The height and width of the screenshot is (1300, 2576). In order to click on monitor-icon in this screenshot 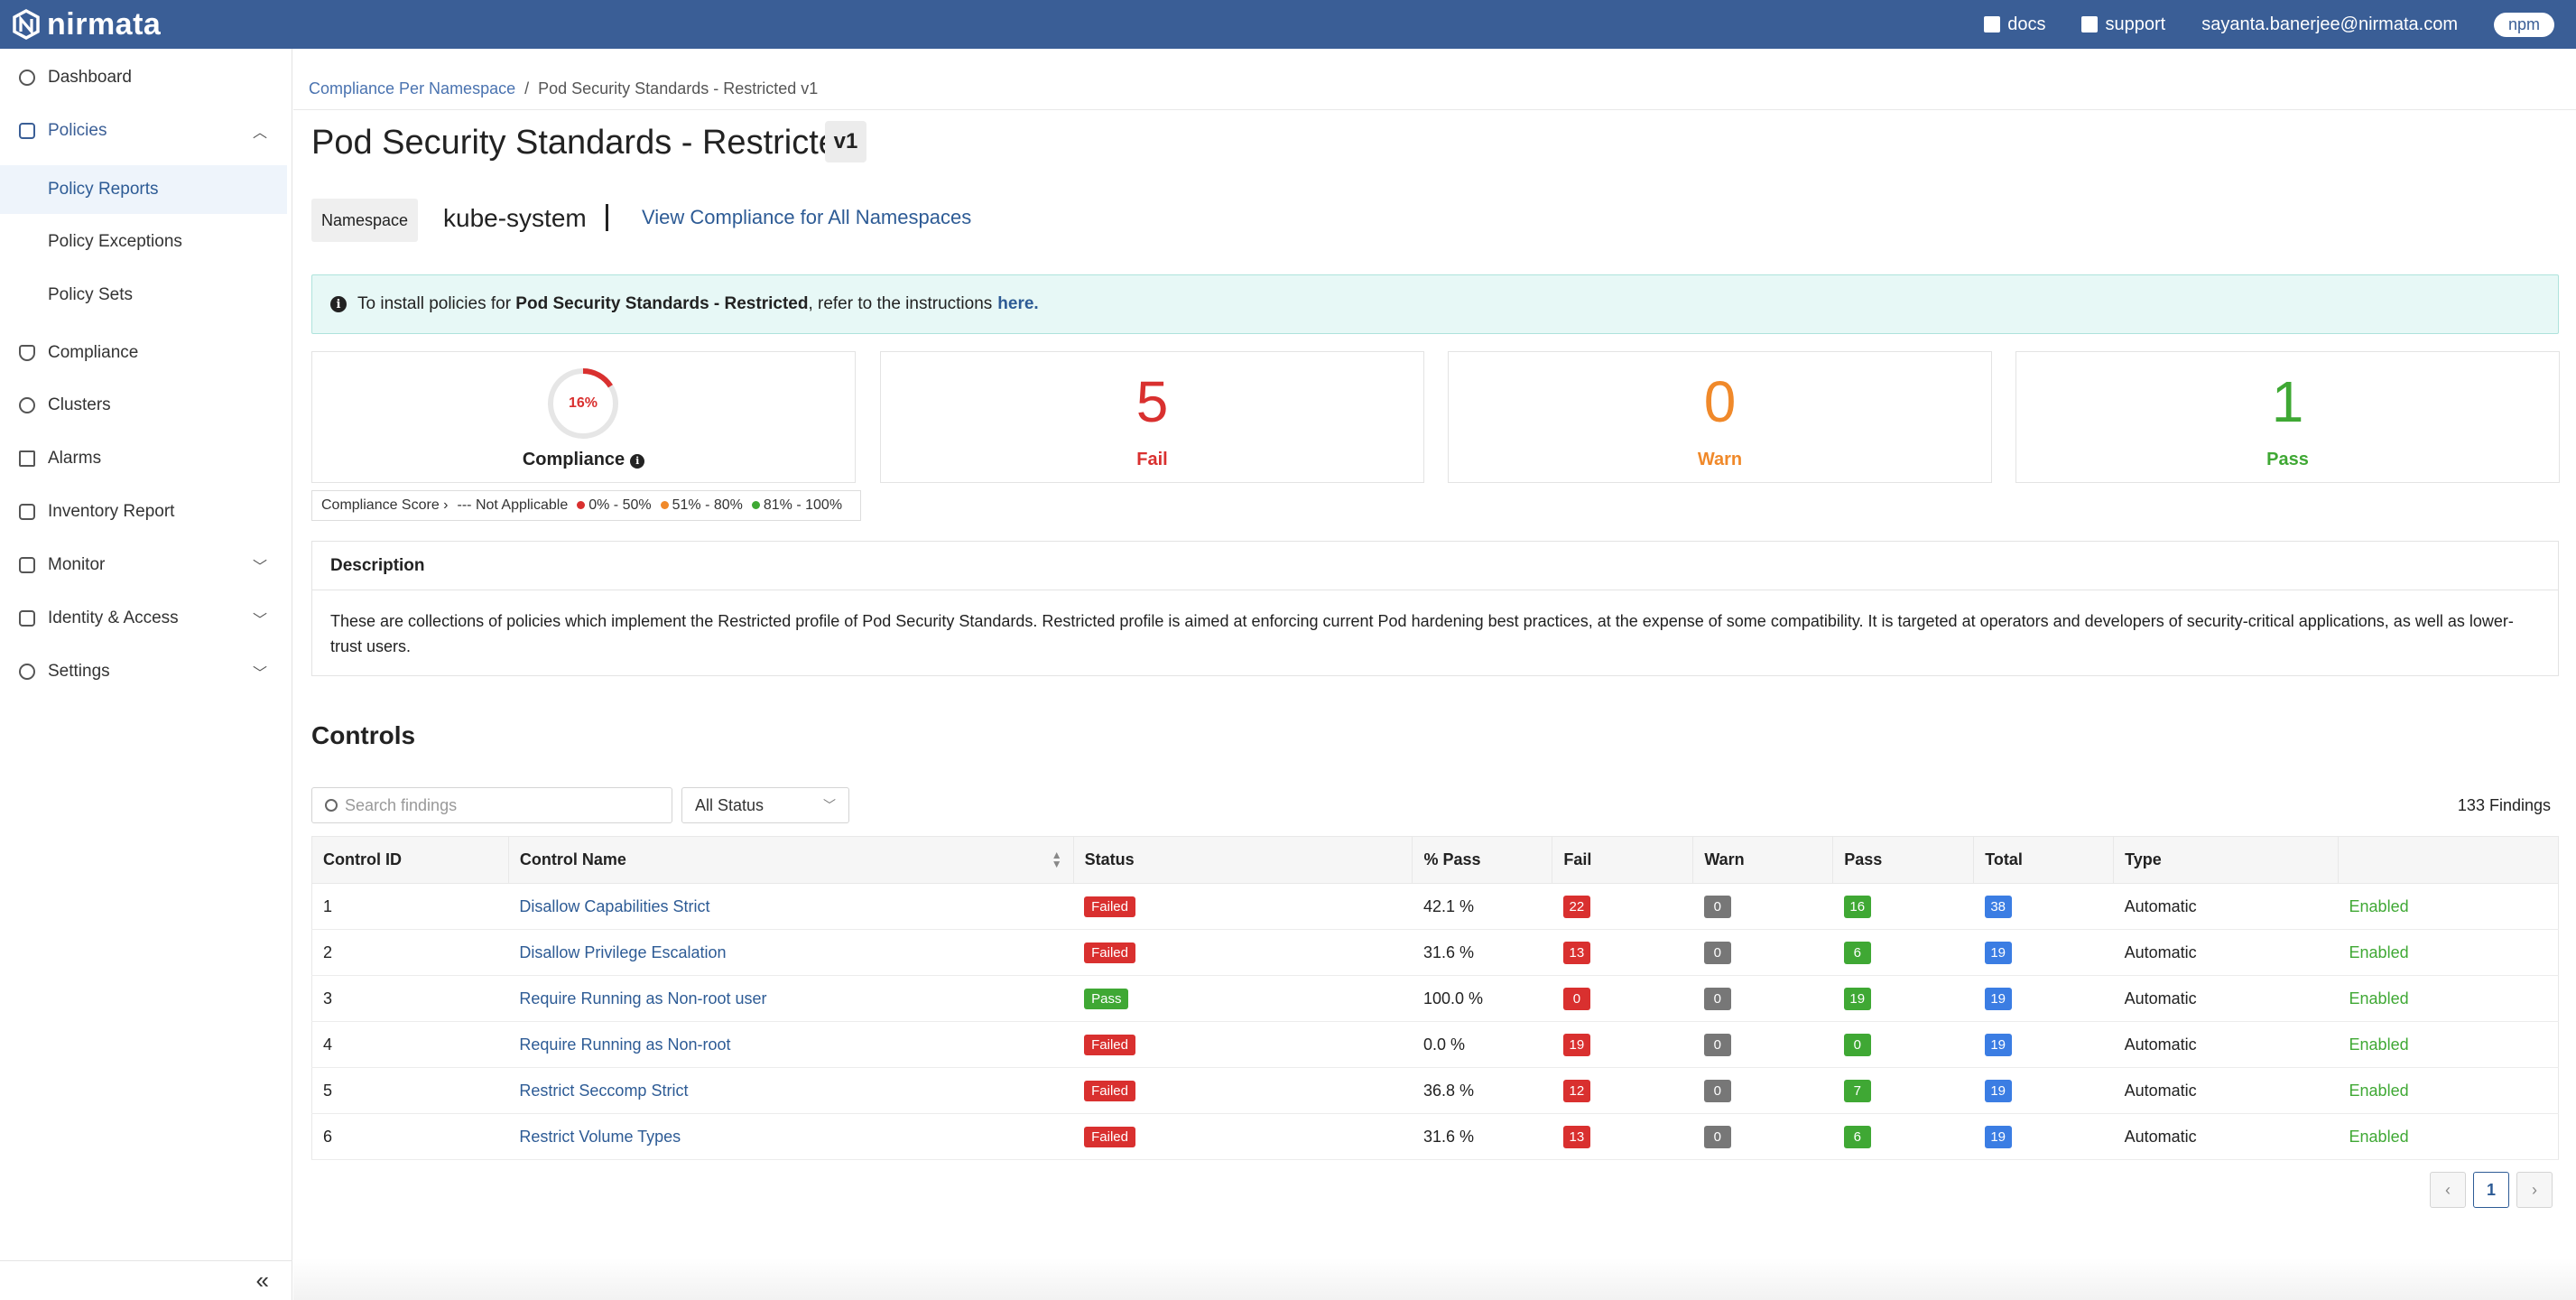, I will do `click(27, 565)`.